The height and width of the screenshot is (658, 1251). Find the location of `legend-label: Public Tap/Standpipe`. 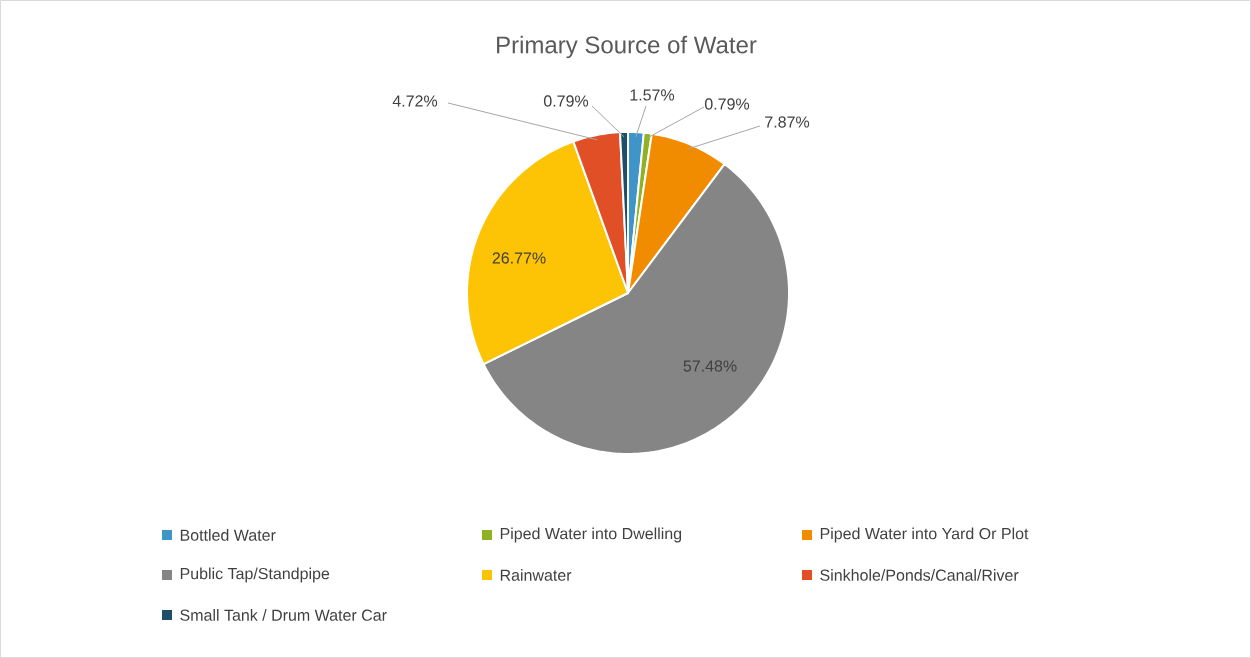

legend-label: Public Tap/Standpipe is located at coordinates (255, 575).